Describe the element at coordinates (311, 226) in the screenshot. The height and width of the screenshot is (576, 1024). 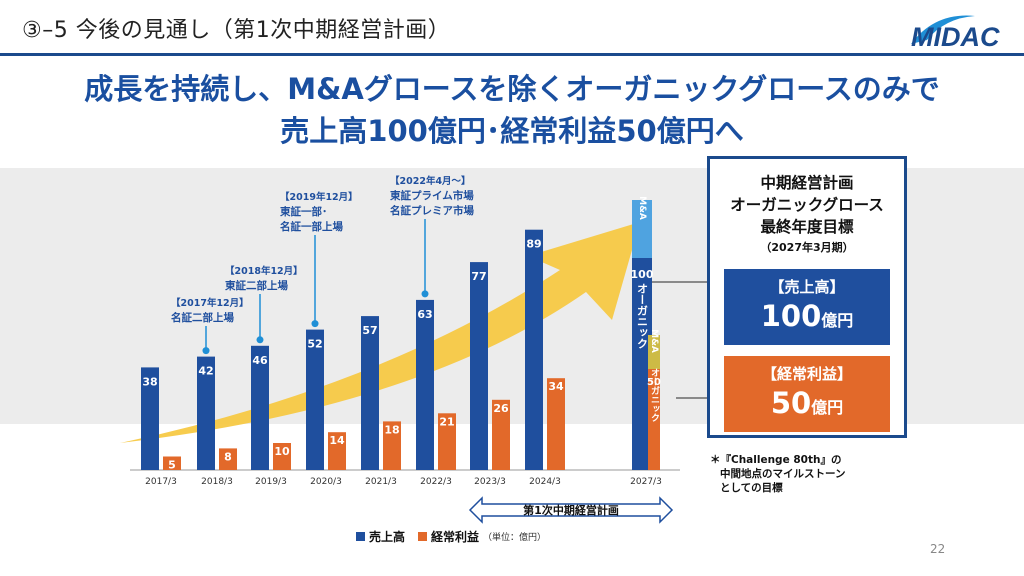
I see `callout-text-2-2: 名証一部上場` at that location.